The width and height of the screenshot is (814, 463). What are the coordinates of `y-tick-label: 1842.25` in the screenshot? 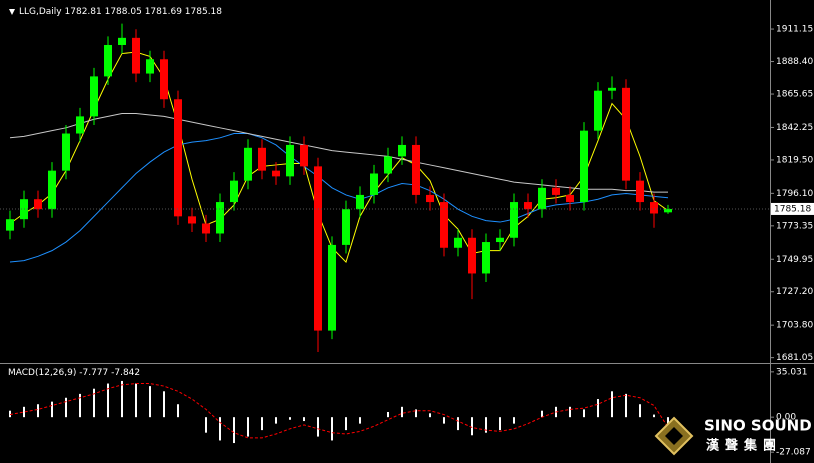 It's located at (794, 128).